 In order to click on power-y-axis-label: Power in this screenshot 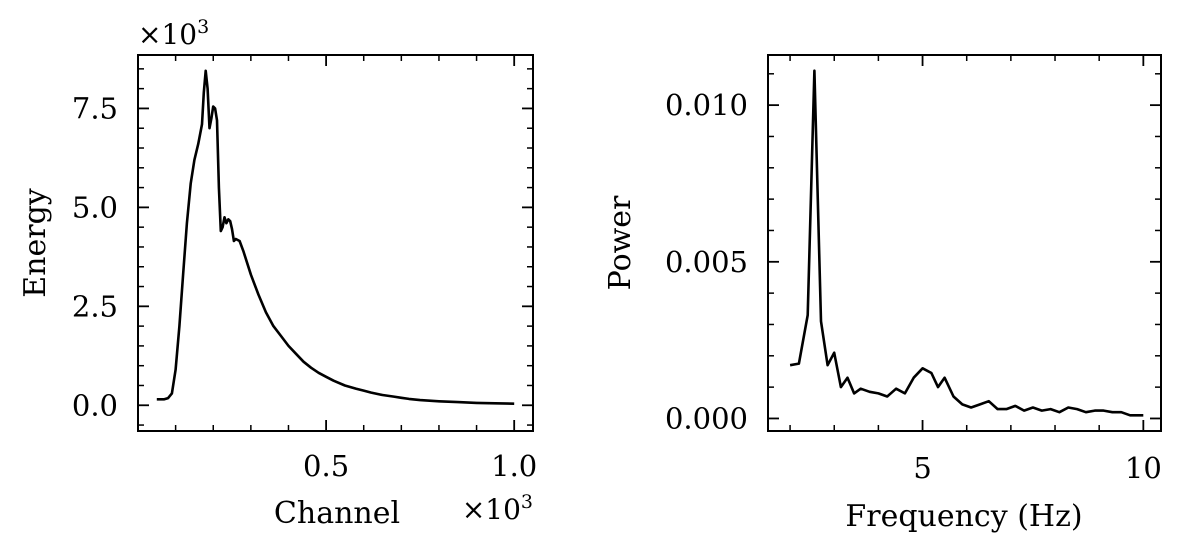, I will do `click(620, 242)`.